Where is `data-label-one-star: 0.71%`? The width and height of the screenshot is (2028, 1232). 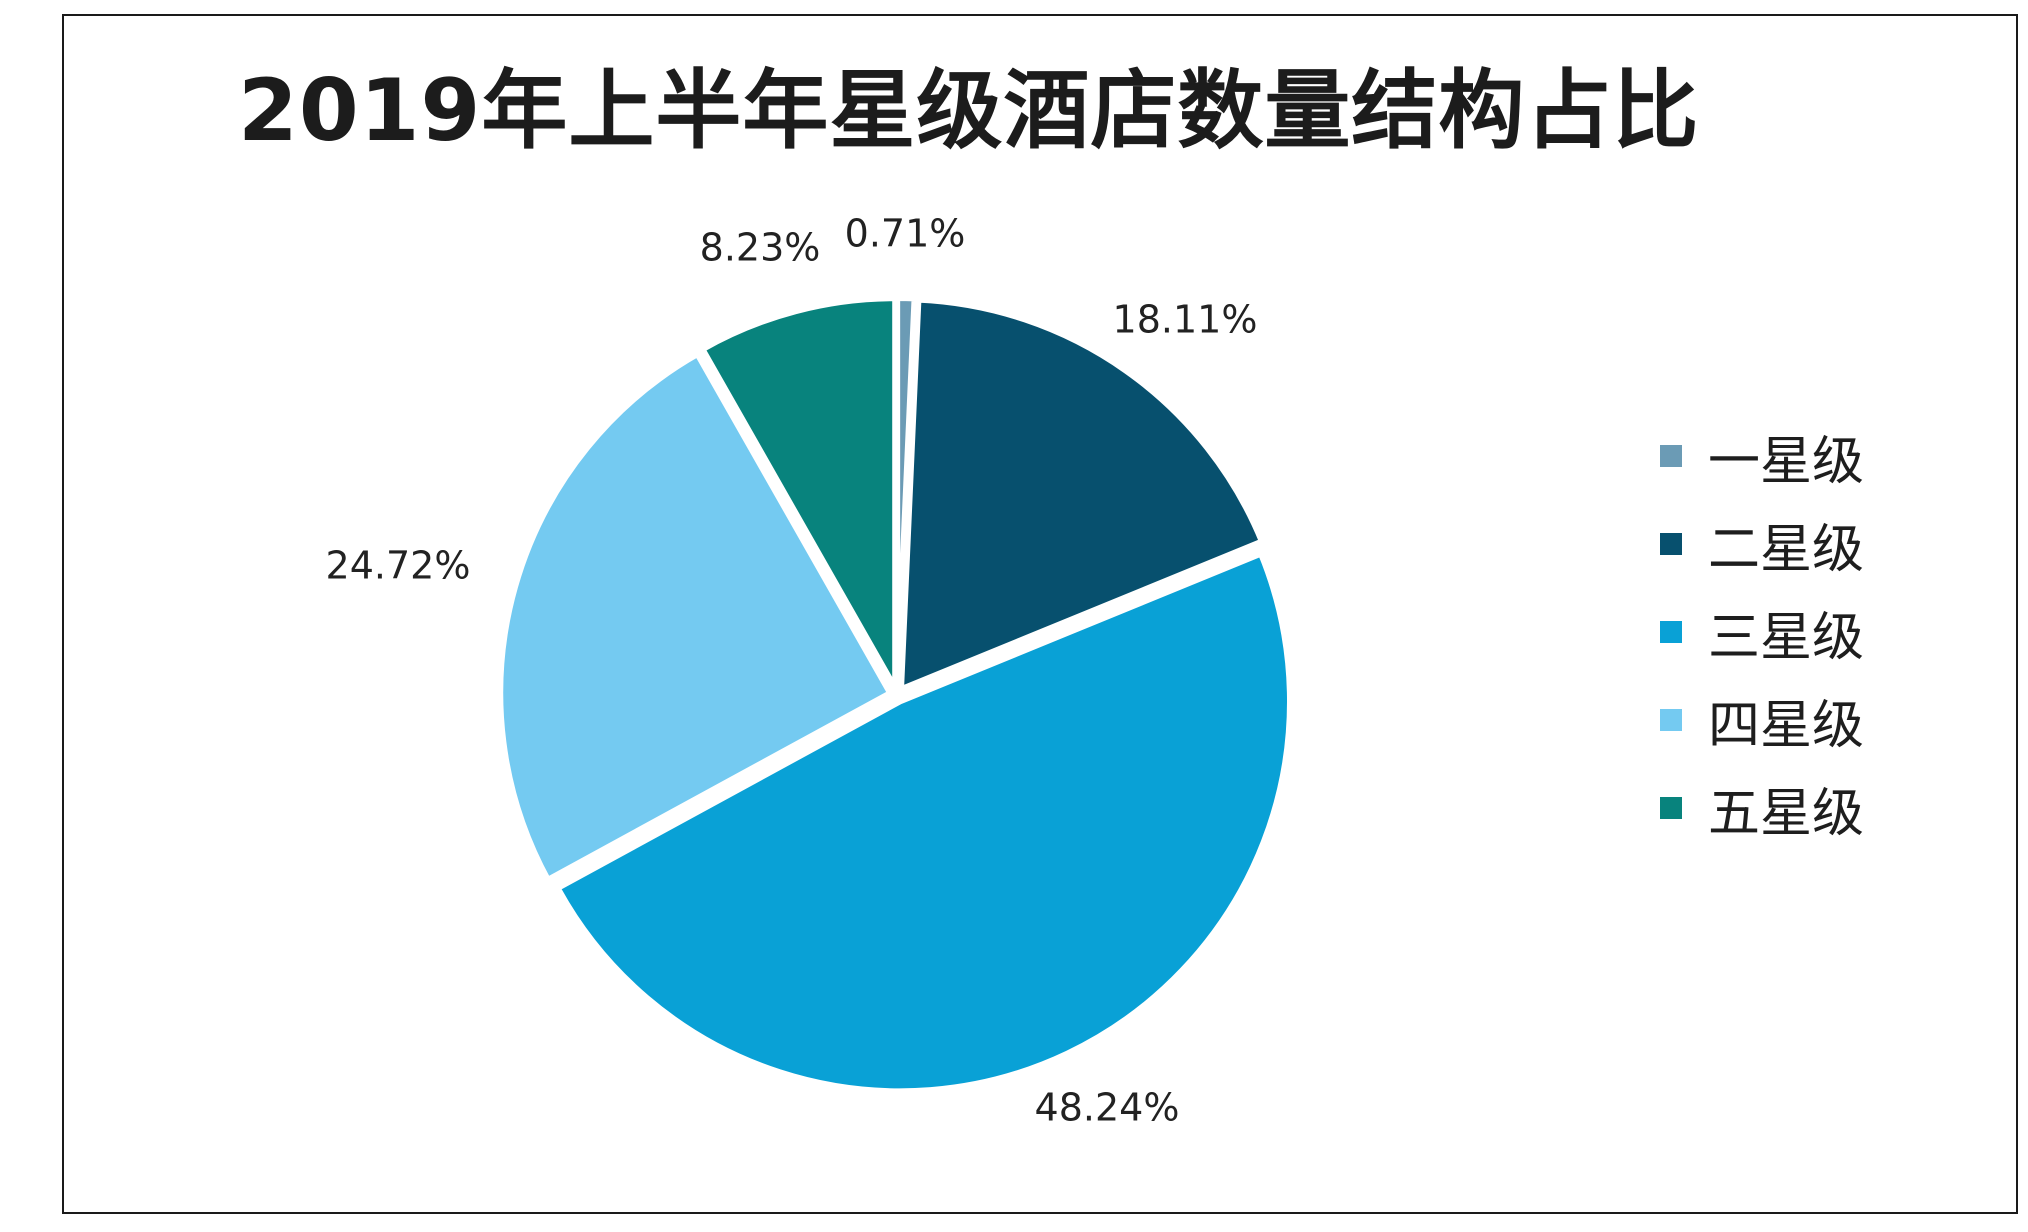 data-label-one-star: 0.71% is located at coordinates (905, 234).